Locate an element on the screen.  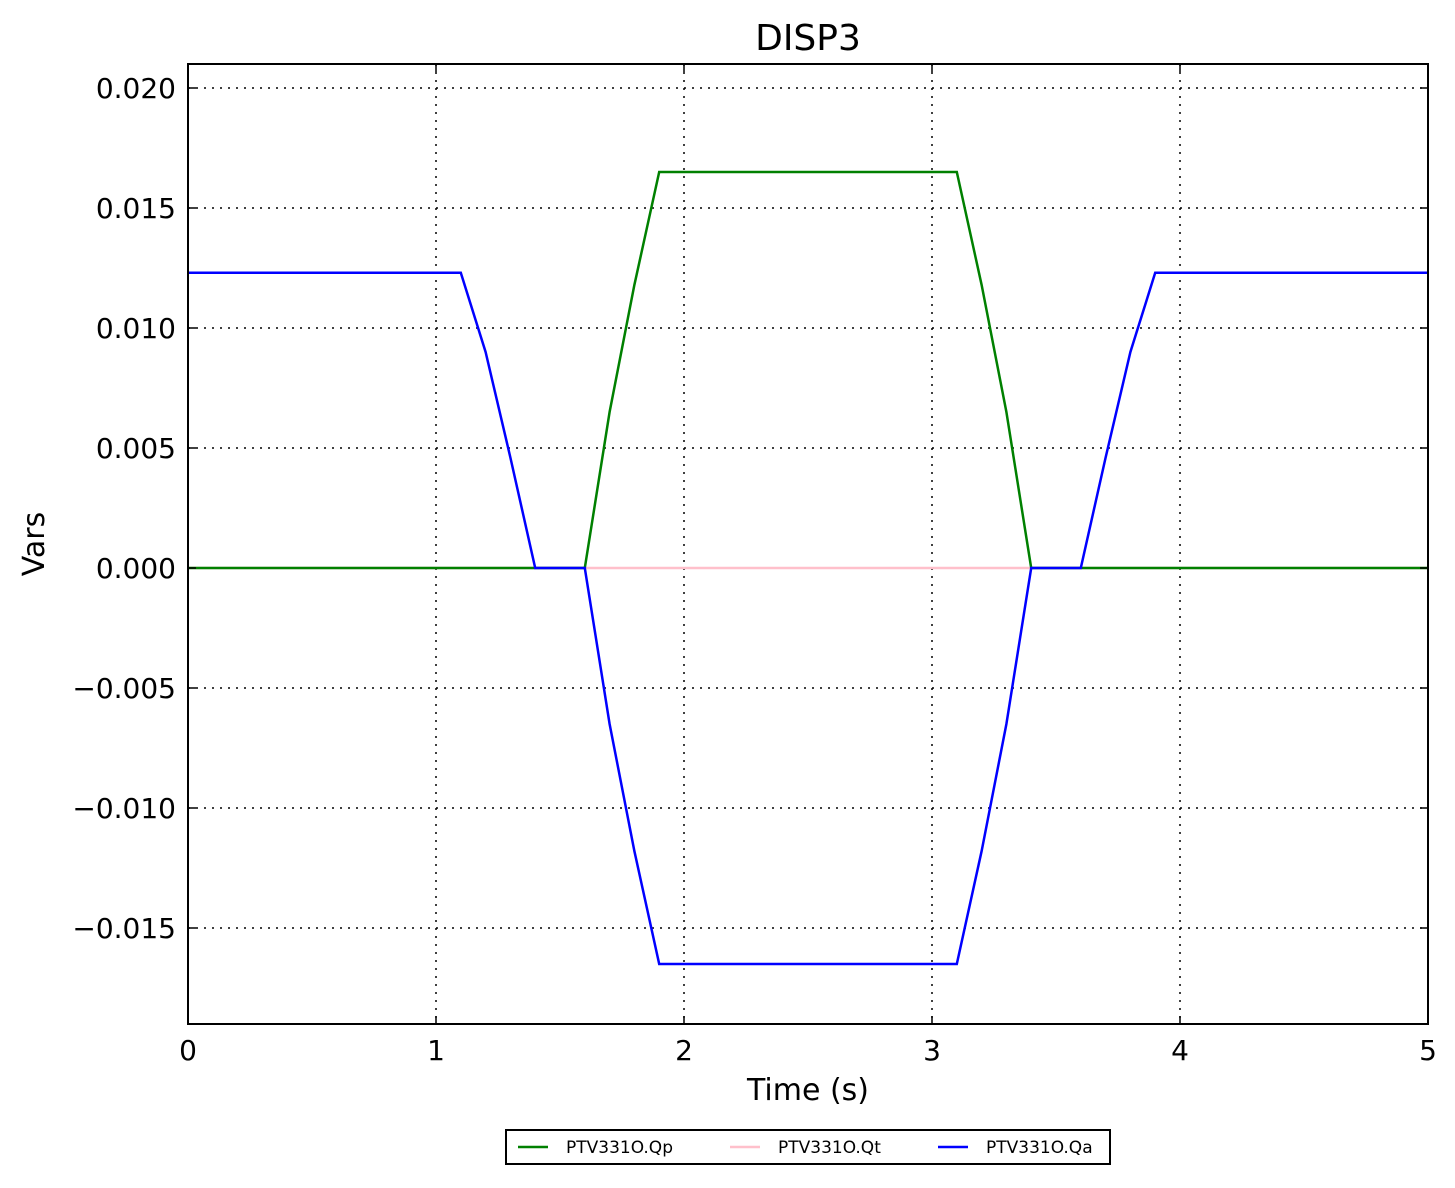
y-axis-label: Vars is located at coordinates (34, 544).